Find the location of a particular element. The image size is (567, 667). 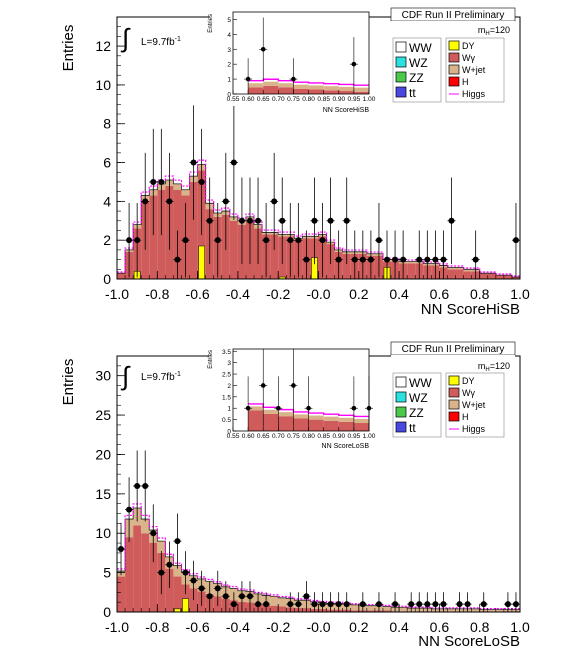

inset-xtick-label-2: 0.65 is located at coordinates (263, 99).